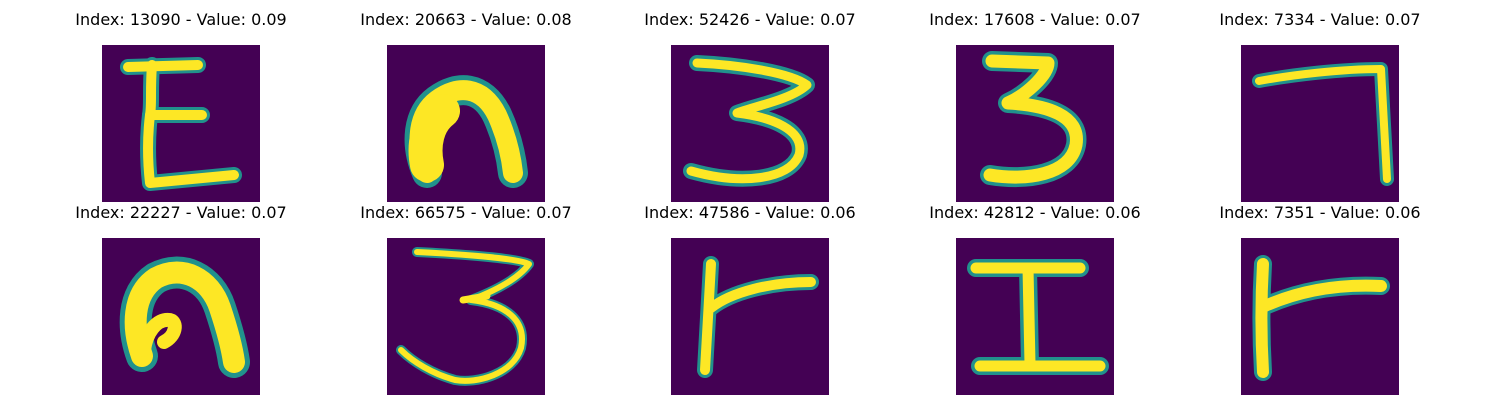 The width and height of the screenshot is (1500, 400). Describe the element at coordinates (466, 212) in the screenshot. I see `panel-title: Index: 66575 - Value: 0.07` at that location.